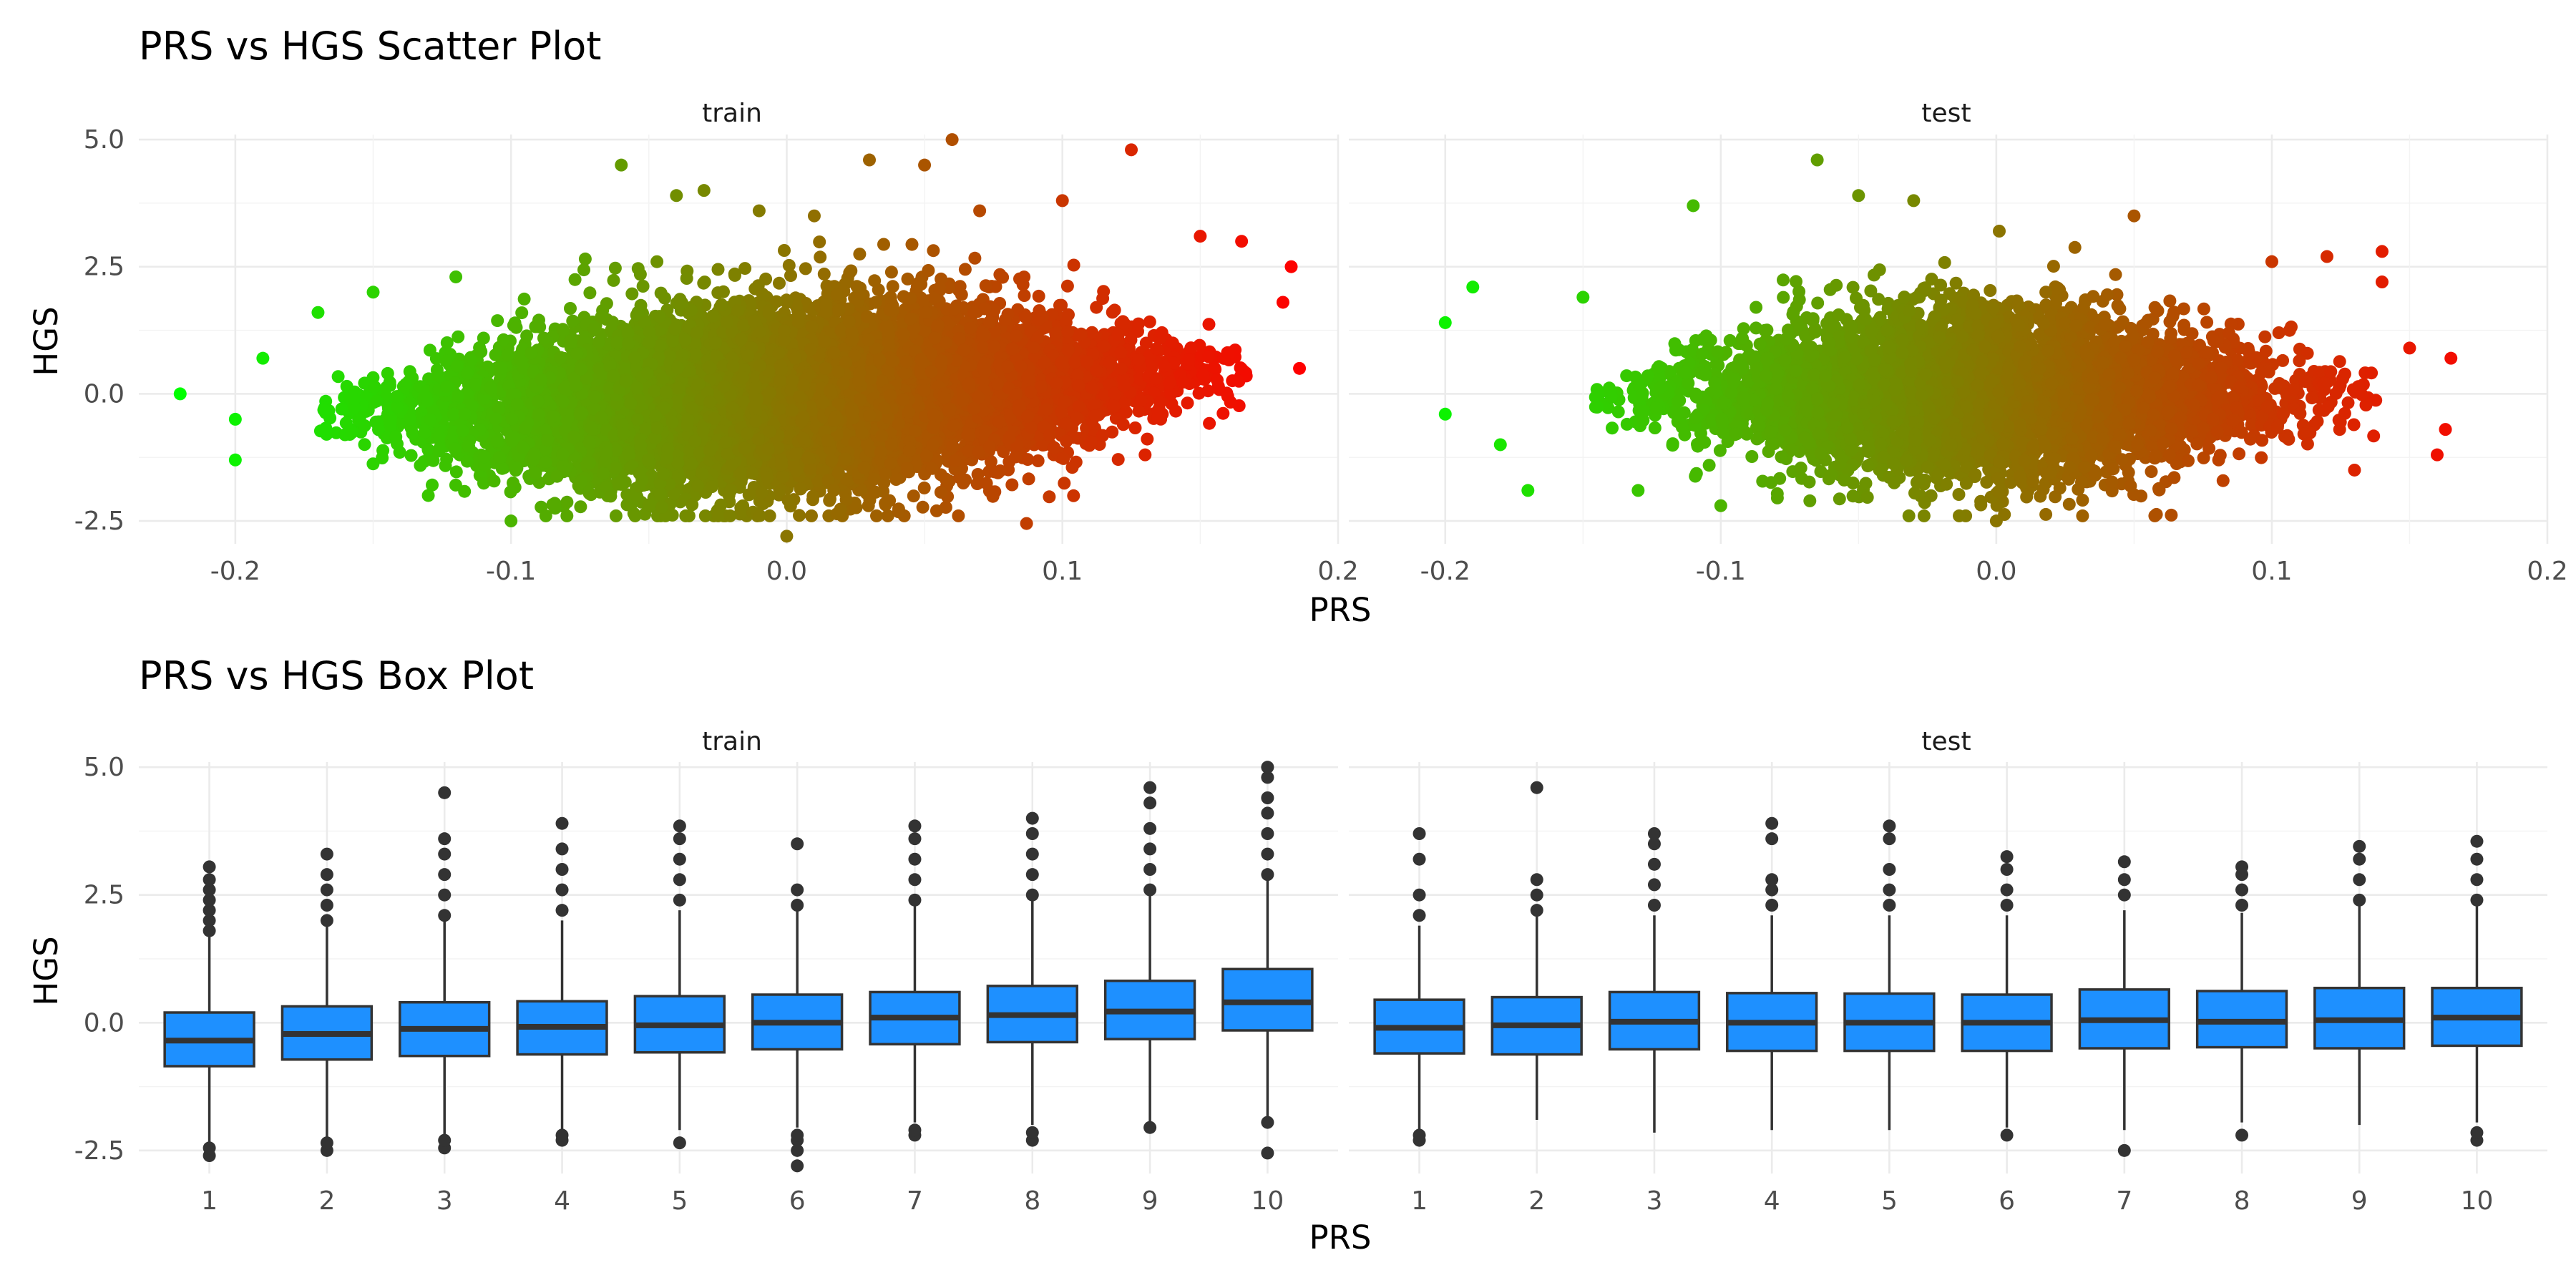  I want to click on scatter-train-y-tick-label: 0.0, so click(104, 394).